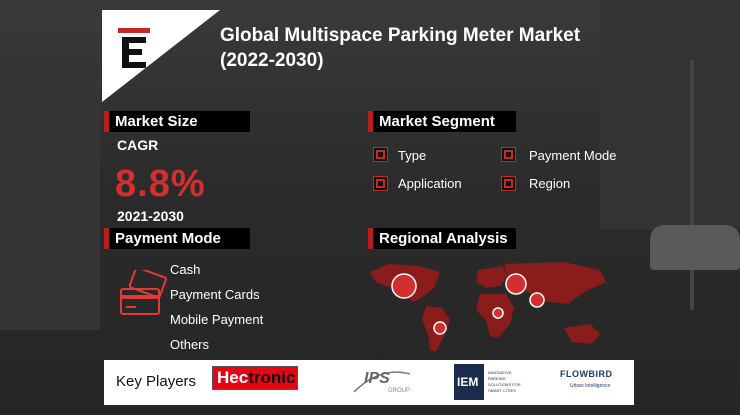 The width and height of the screenshot is (740, 415). I want to click on segment-item: Payment Mode, so click(573, 155).